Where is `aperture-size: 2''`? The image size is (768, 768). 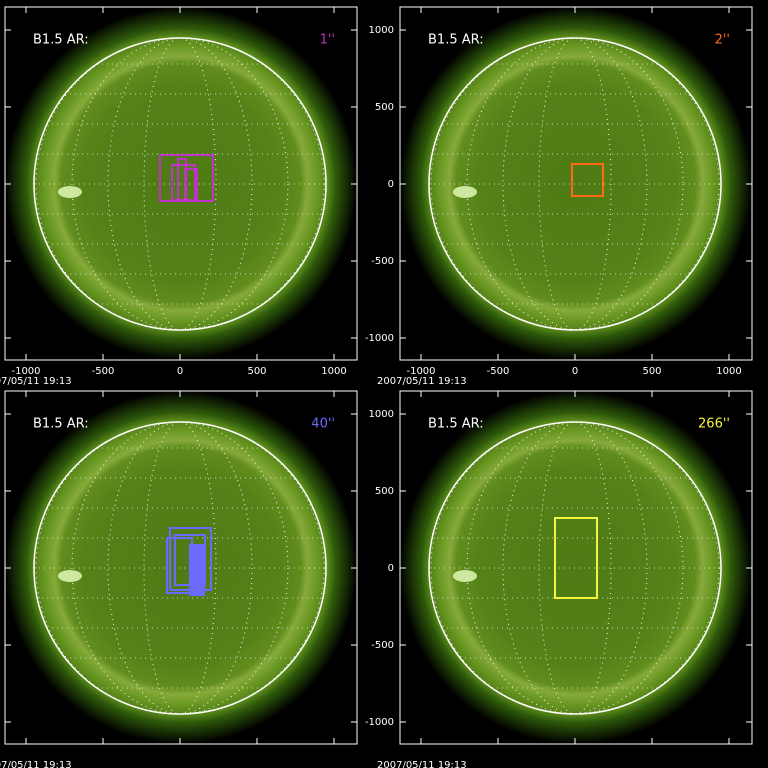
aperture-size: 2'' is located at coordinates (722, 40).